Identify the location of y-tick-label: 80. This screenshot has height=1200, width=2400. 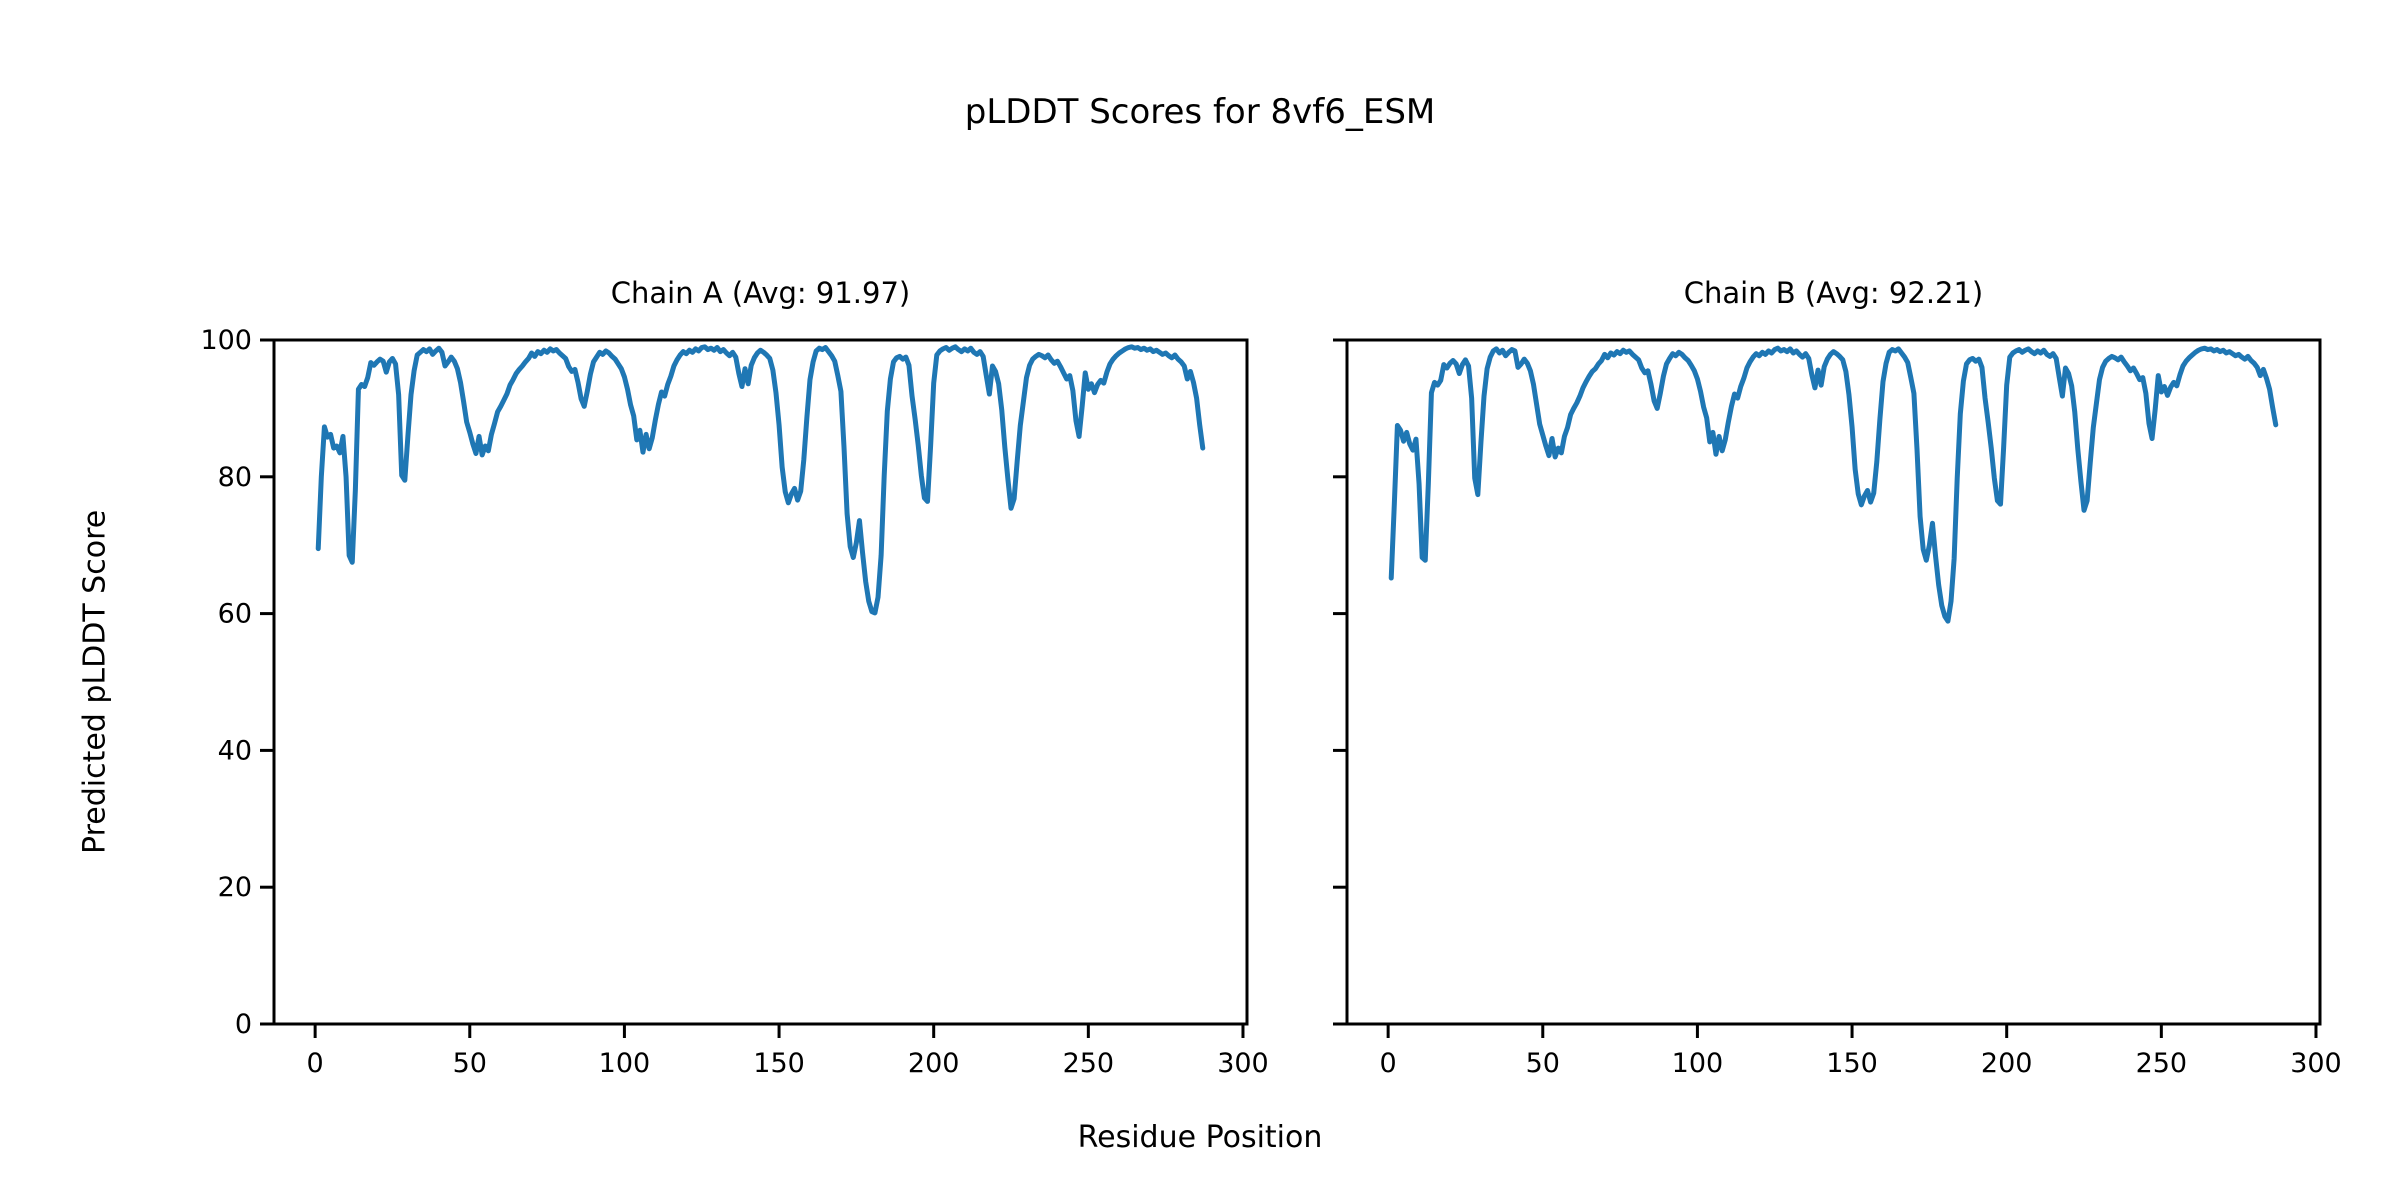
(235, 477).